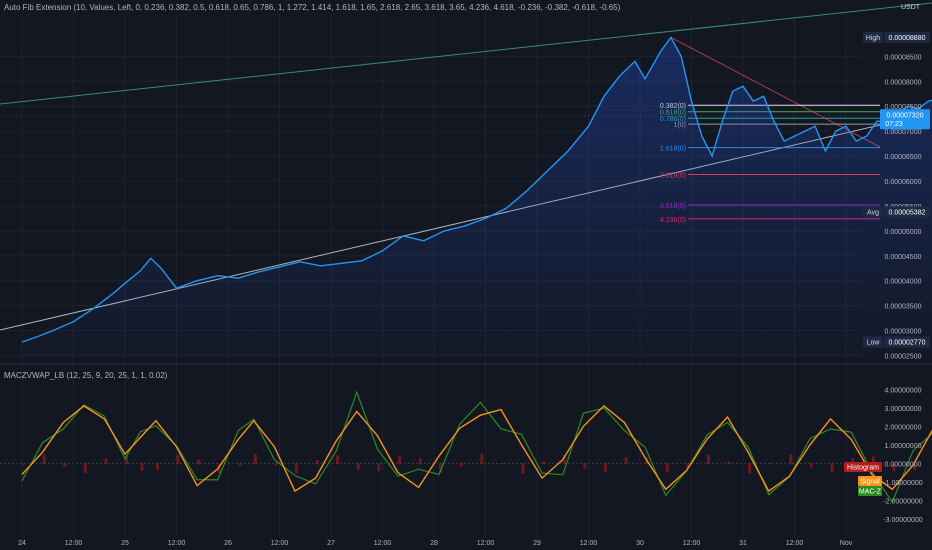  I want to click on osc-y-tick-label: -2.00000000, so click(902, 501).